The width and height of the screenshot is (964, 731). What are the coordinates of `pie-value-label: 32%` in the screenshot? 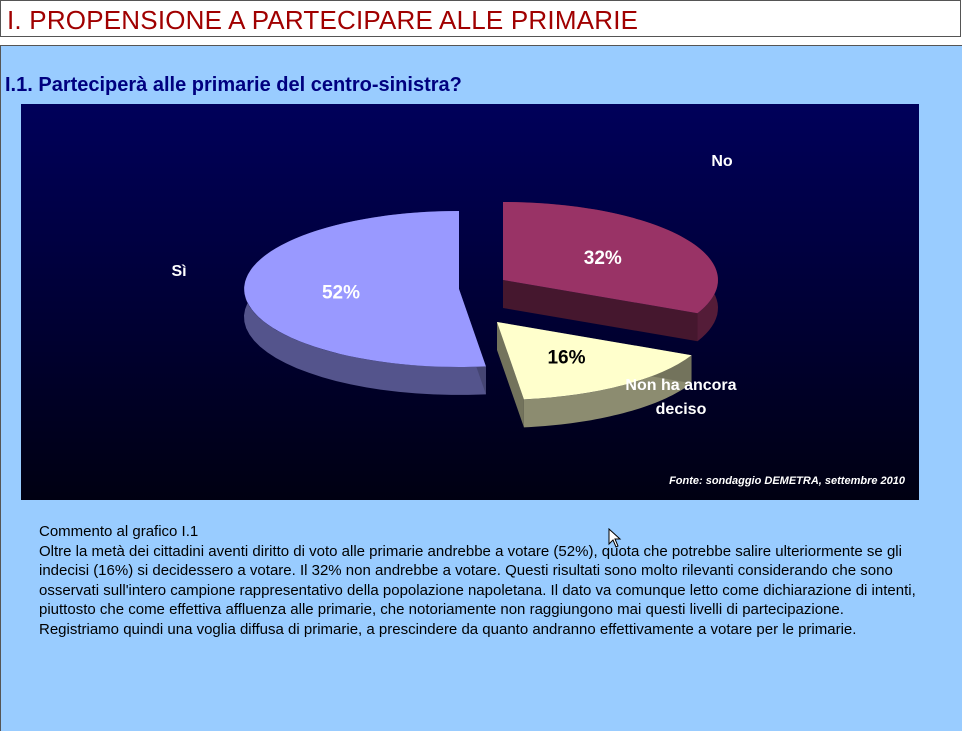 It's located at (603, 258).